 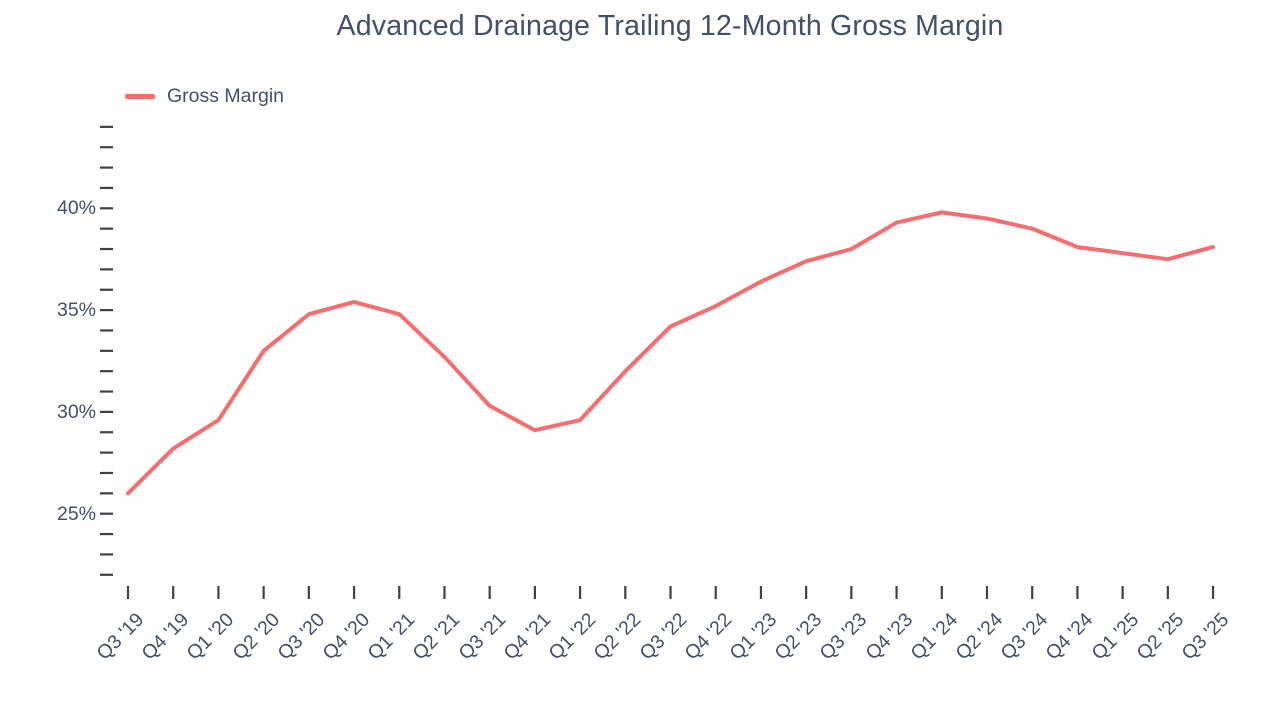 I want to click on y-axis-tick-label: 40%, so click(x=76, y=208).